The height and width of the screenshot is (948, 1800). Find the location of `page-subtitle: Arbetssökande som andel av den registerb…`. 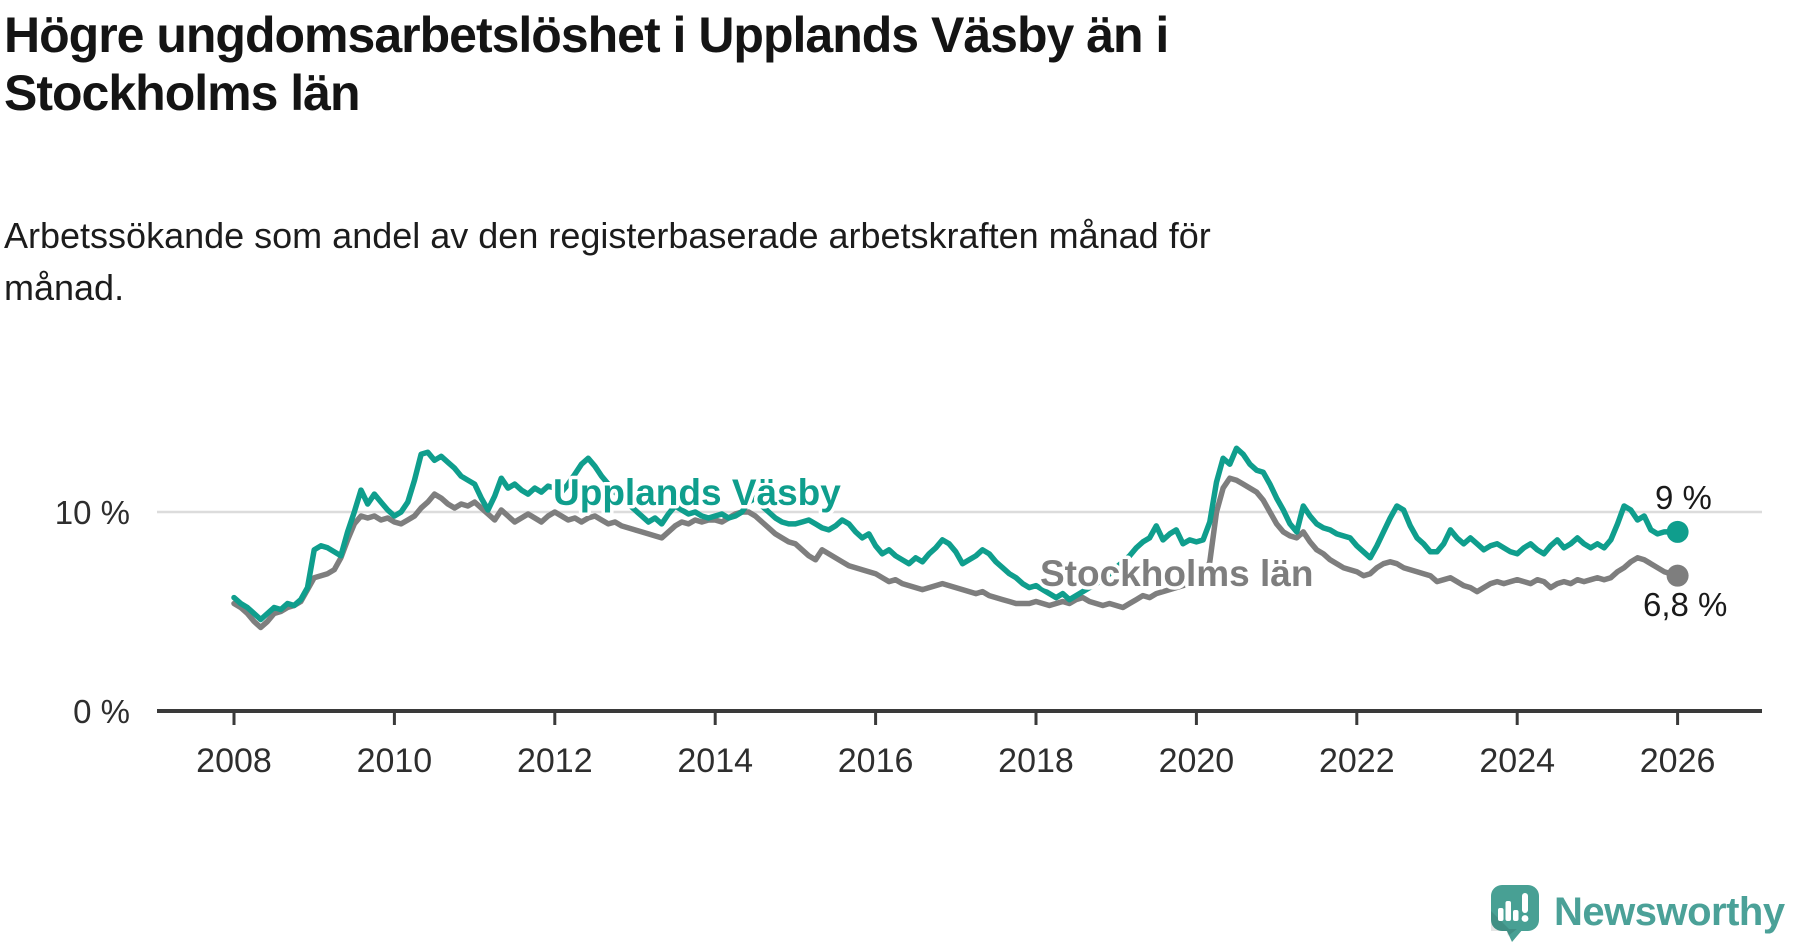

page-subtitle: Arbetssökande som andel av den registerb… is located at coordinates (754, 262).